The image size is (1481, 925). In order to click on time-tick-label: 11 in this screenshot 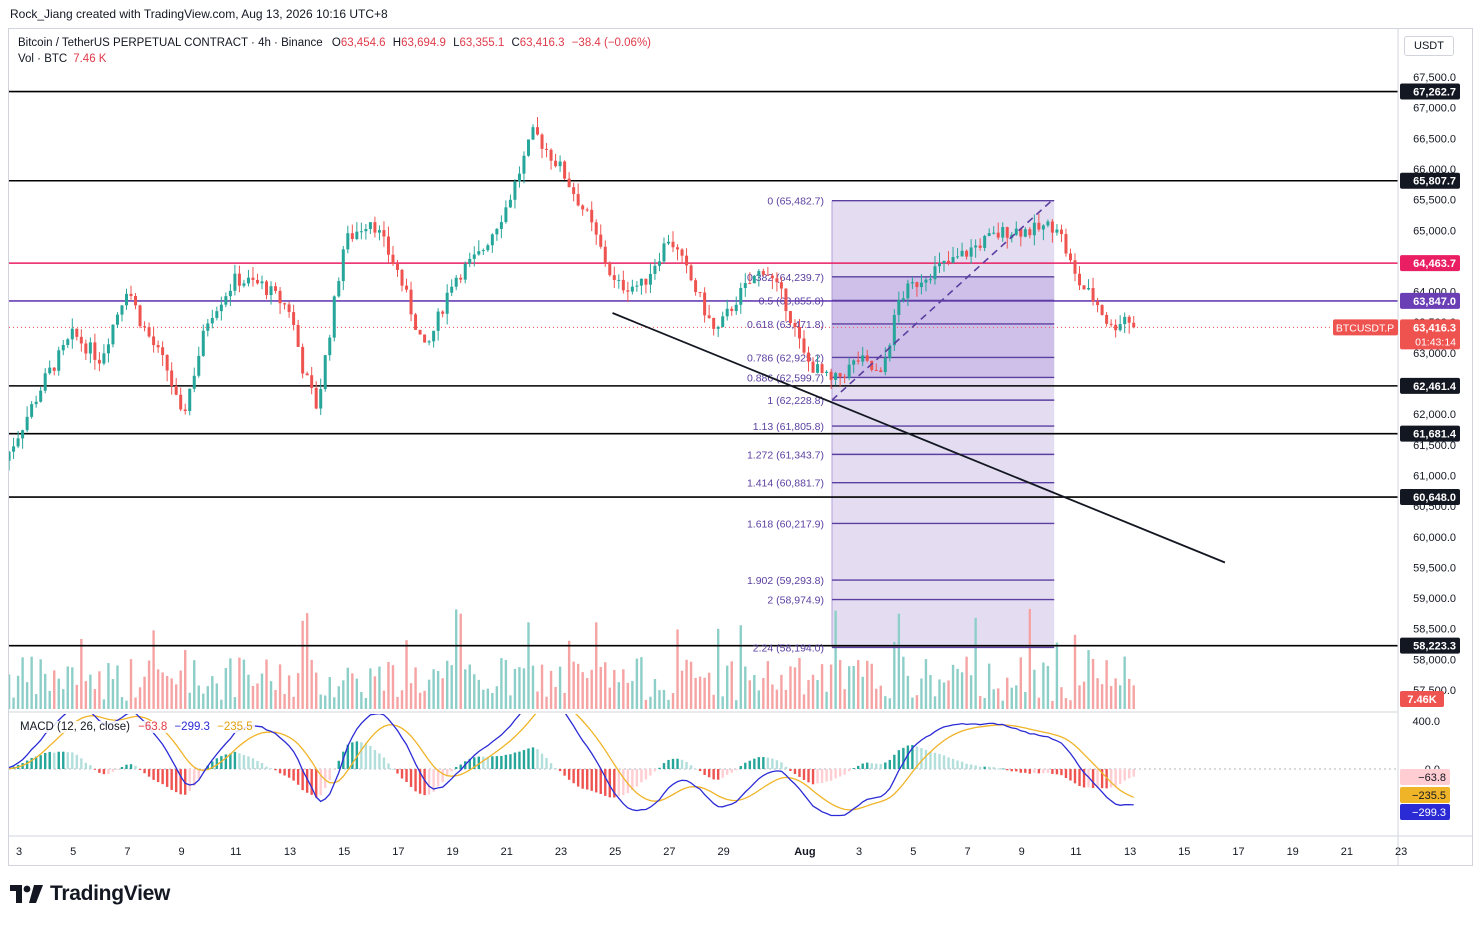, I will do `click(235, 852)`.